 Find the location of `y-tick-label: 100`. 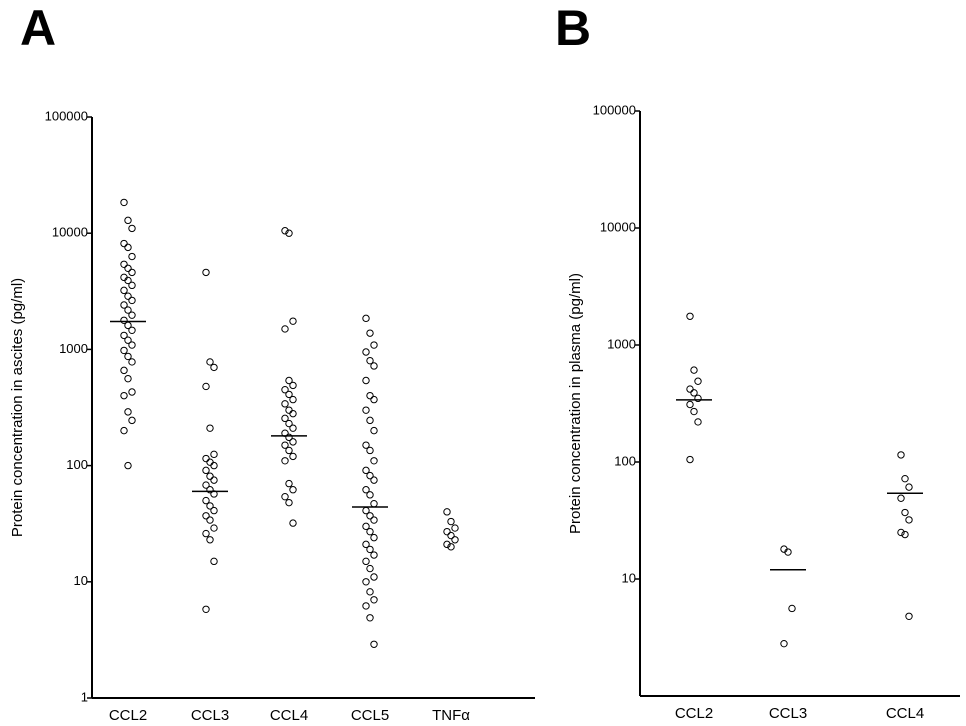

y-tick-label: 100 is located at coordinates (77, 464).